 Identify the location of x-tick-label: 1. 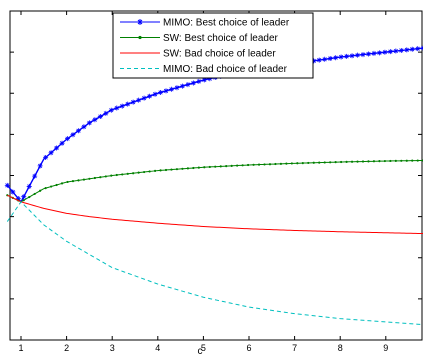
(20, 348).